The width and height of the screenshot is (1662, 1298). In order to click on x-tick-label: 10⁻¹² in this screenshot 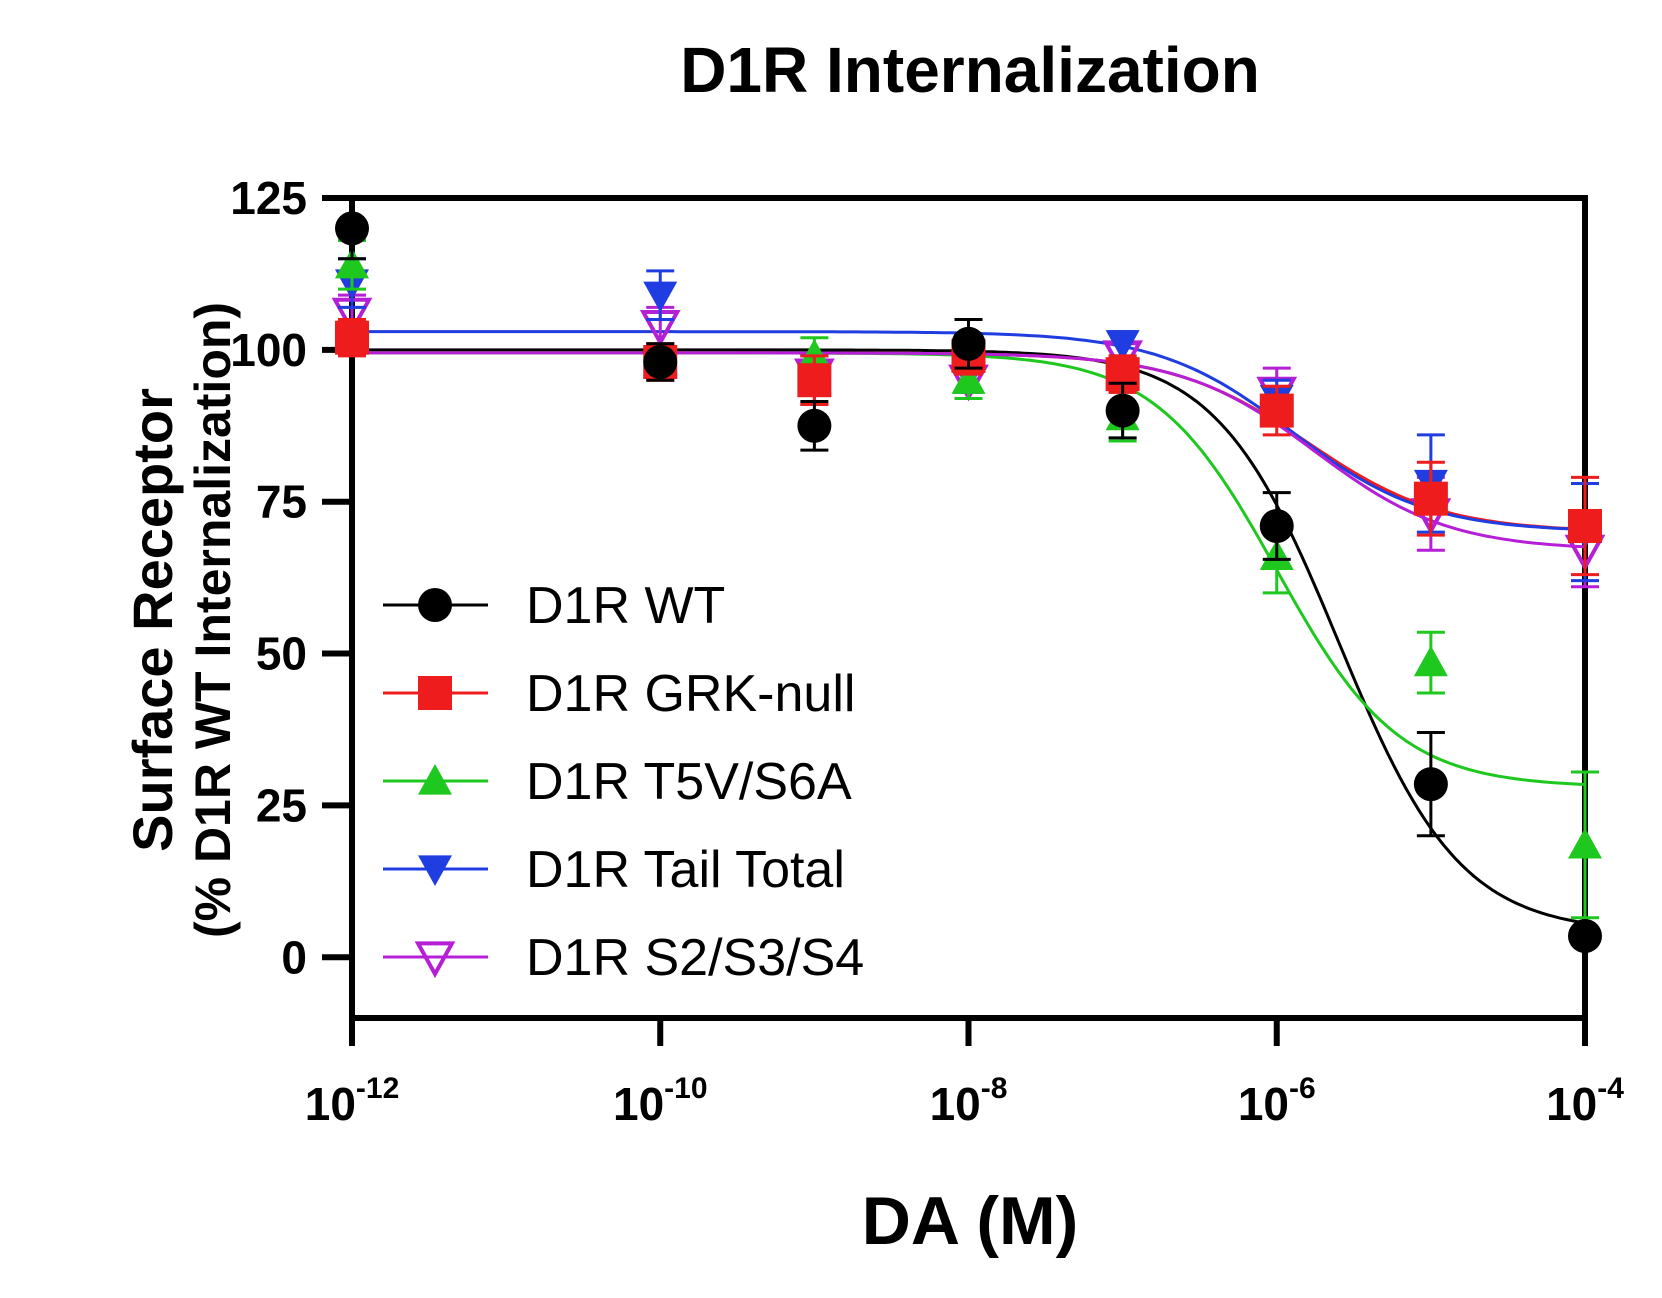, I will do `click(352, 1101)`.